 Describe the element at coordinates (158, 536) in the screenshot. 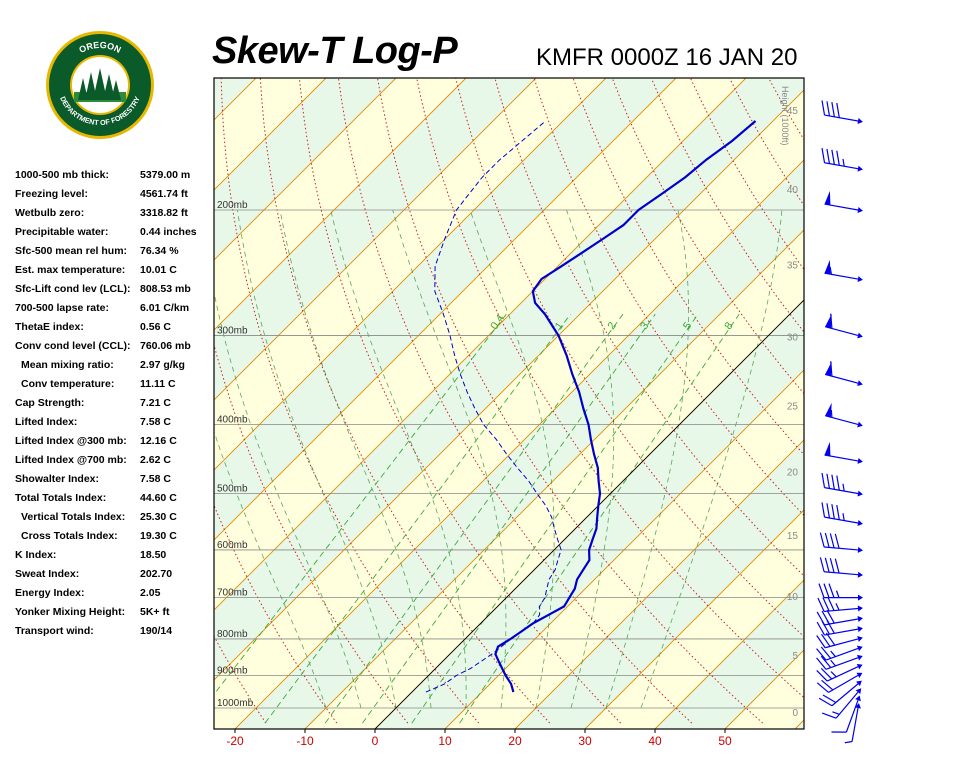

I see `index-value: 19.30 C` at that location.